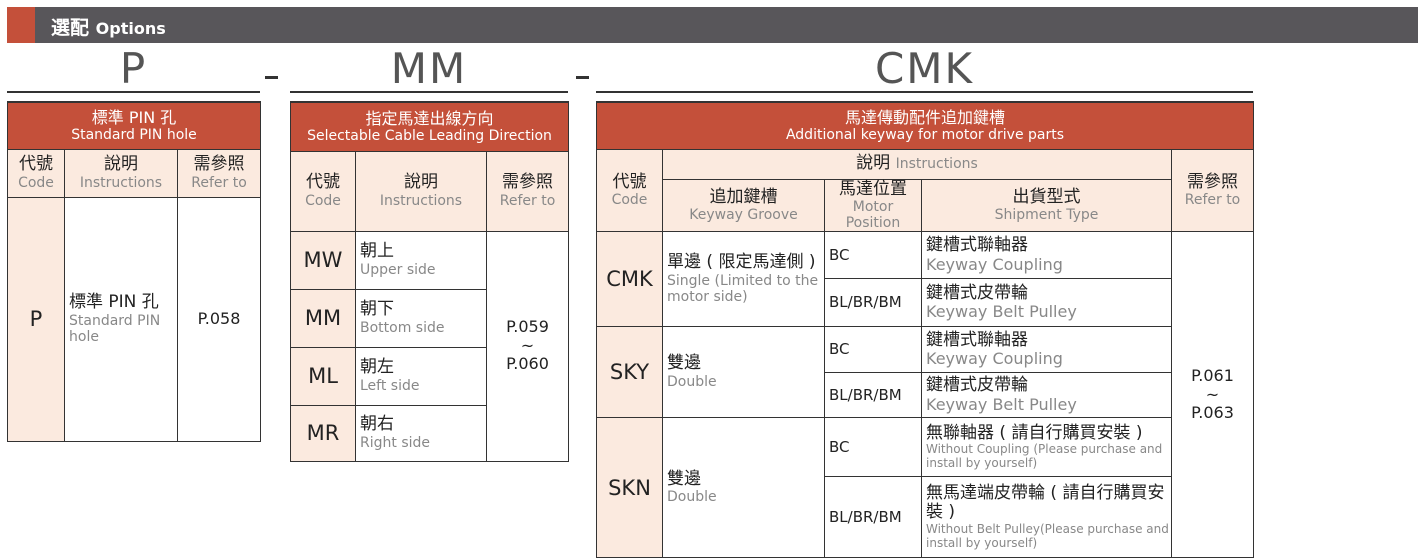  I want to click on table-cell: MR, so click(323, 433).